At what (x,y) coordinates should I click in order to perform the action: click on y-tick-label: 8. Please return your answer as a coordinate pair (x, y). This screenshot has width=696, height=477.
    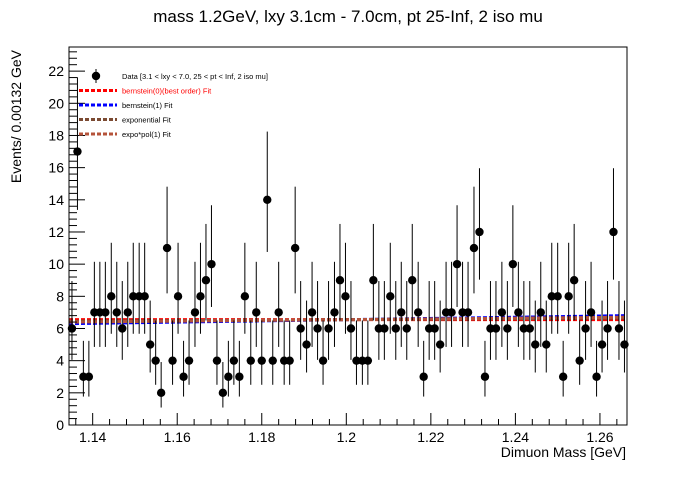
    Looking at the image, I should click on (60, 296).